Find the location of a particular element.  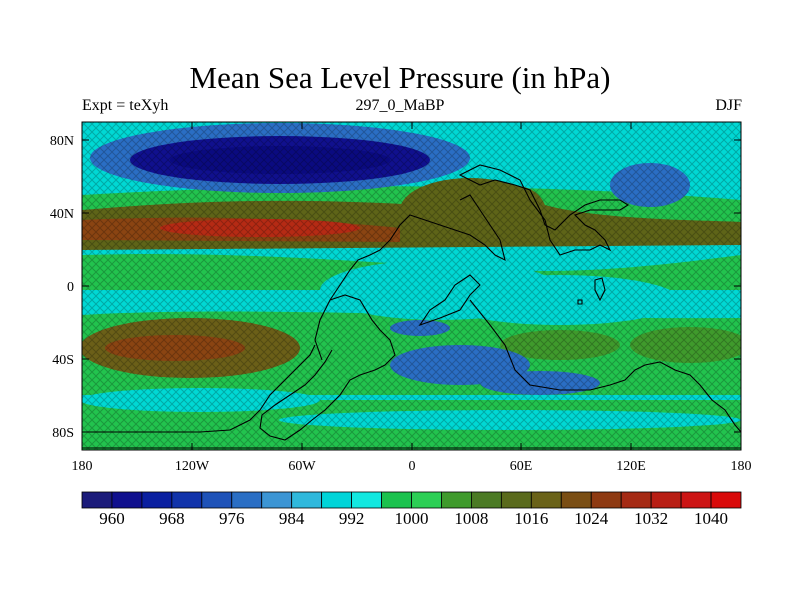

lat-tick-label: 0 is located at coordinates (70, 287).